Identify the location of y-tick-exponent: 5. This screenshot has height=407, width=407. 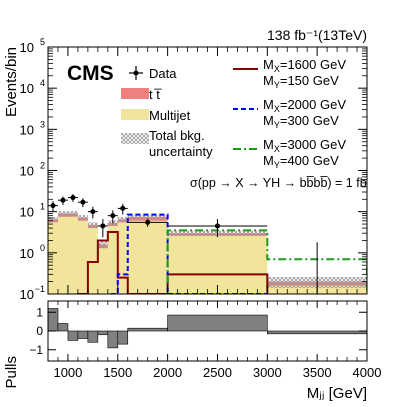
(42, 42).